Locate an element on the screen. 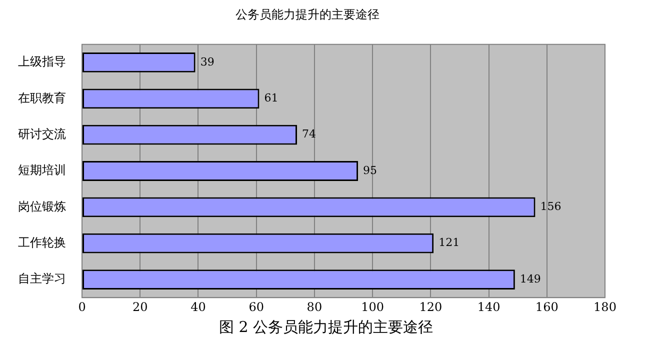 The height and width of the screenshot is (350, 652). data-label: 121 is located at coordinates (449, 243).